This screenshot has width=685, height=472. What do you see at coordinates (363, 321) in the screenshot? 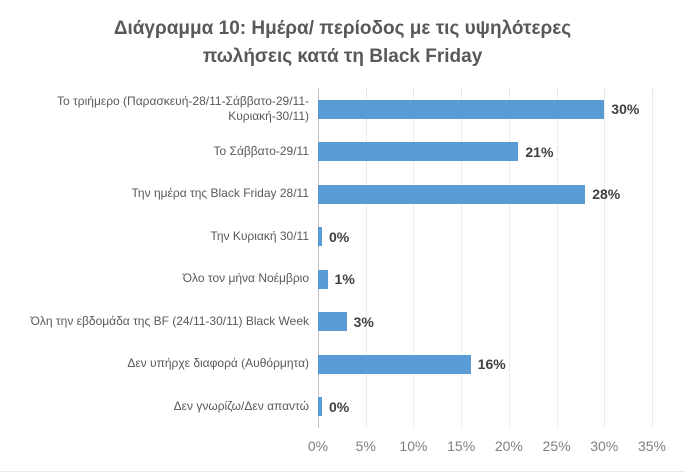
I see `data-label: 3%` at bounding box center [363, 321].